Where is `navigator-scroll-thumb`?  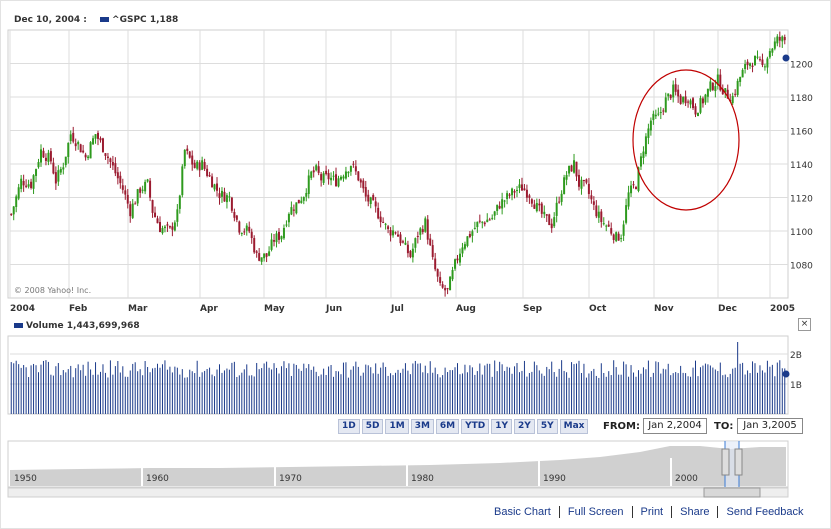
navigator-scroll-thumb is located at coordinates (732, 492).